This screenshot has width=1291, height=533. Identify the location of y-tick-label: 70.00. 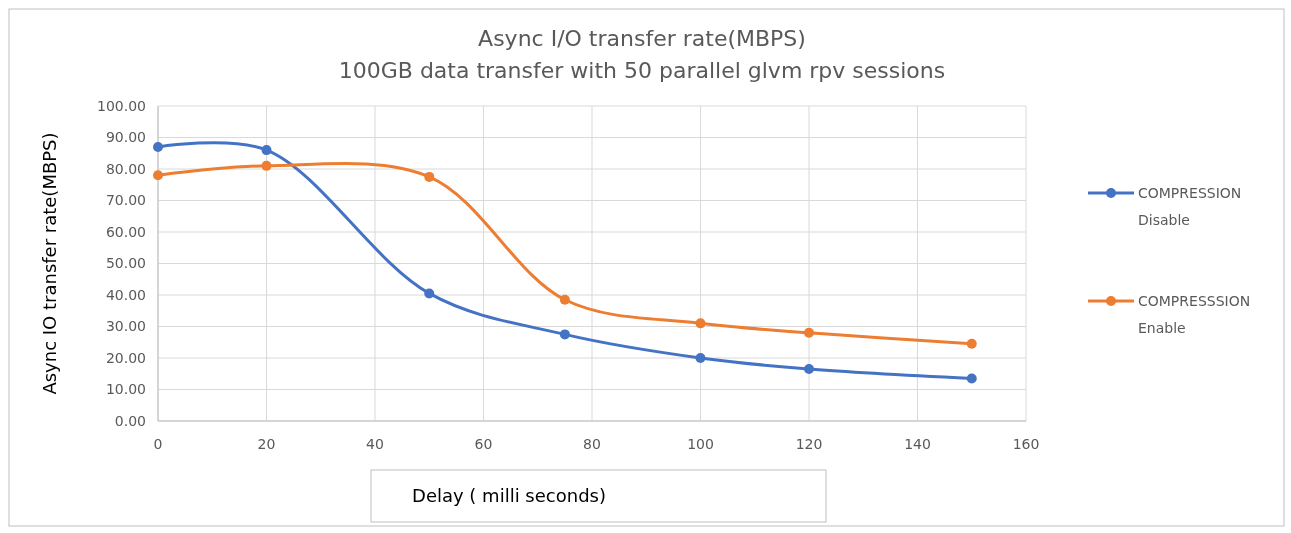
(125, 200).